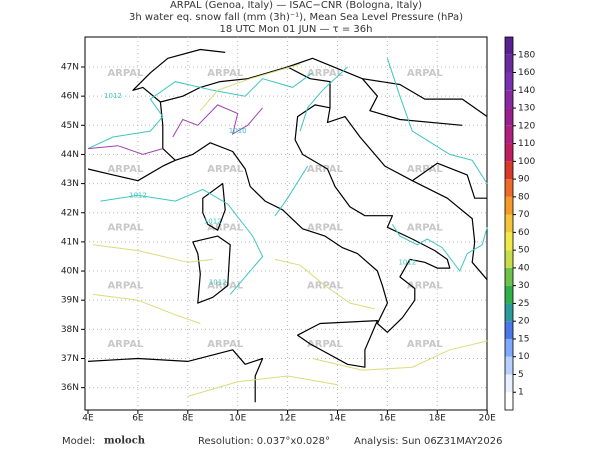 The width and height of the screenshot is (600, 450). I want to click on colorbar-label: 120, so click(526, 126).